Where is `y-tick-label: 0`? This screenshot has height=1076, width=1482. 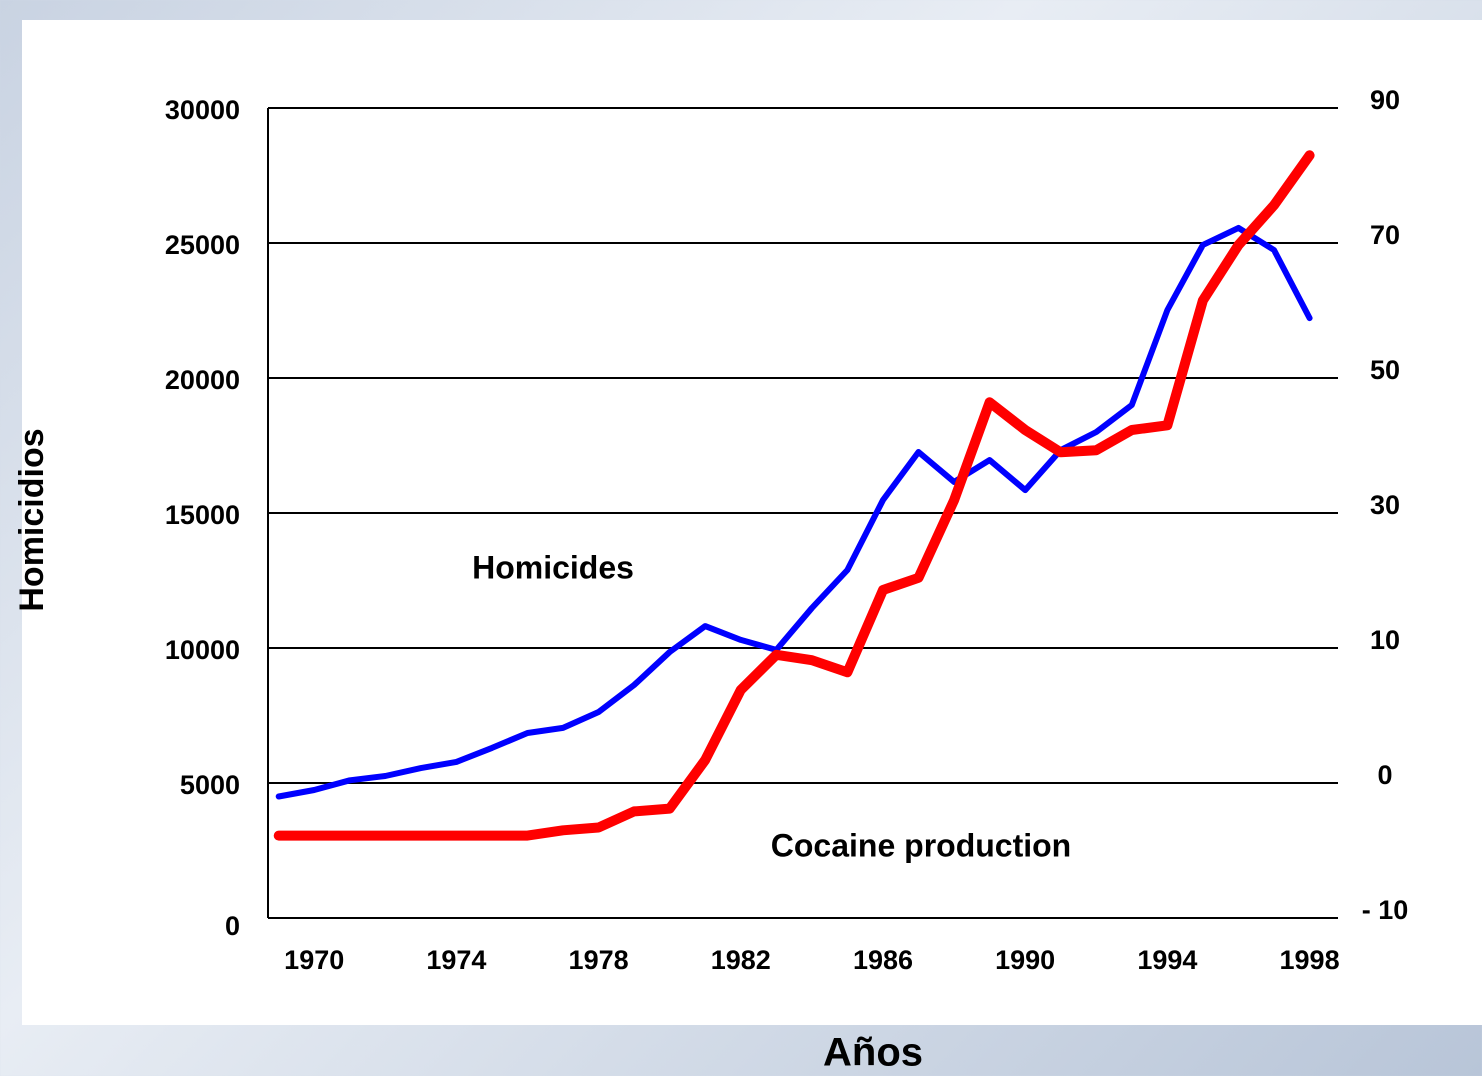
y-tick-label: 0 is located at coordinates (232, 926).